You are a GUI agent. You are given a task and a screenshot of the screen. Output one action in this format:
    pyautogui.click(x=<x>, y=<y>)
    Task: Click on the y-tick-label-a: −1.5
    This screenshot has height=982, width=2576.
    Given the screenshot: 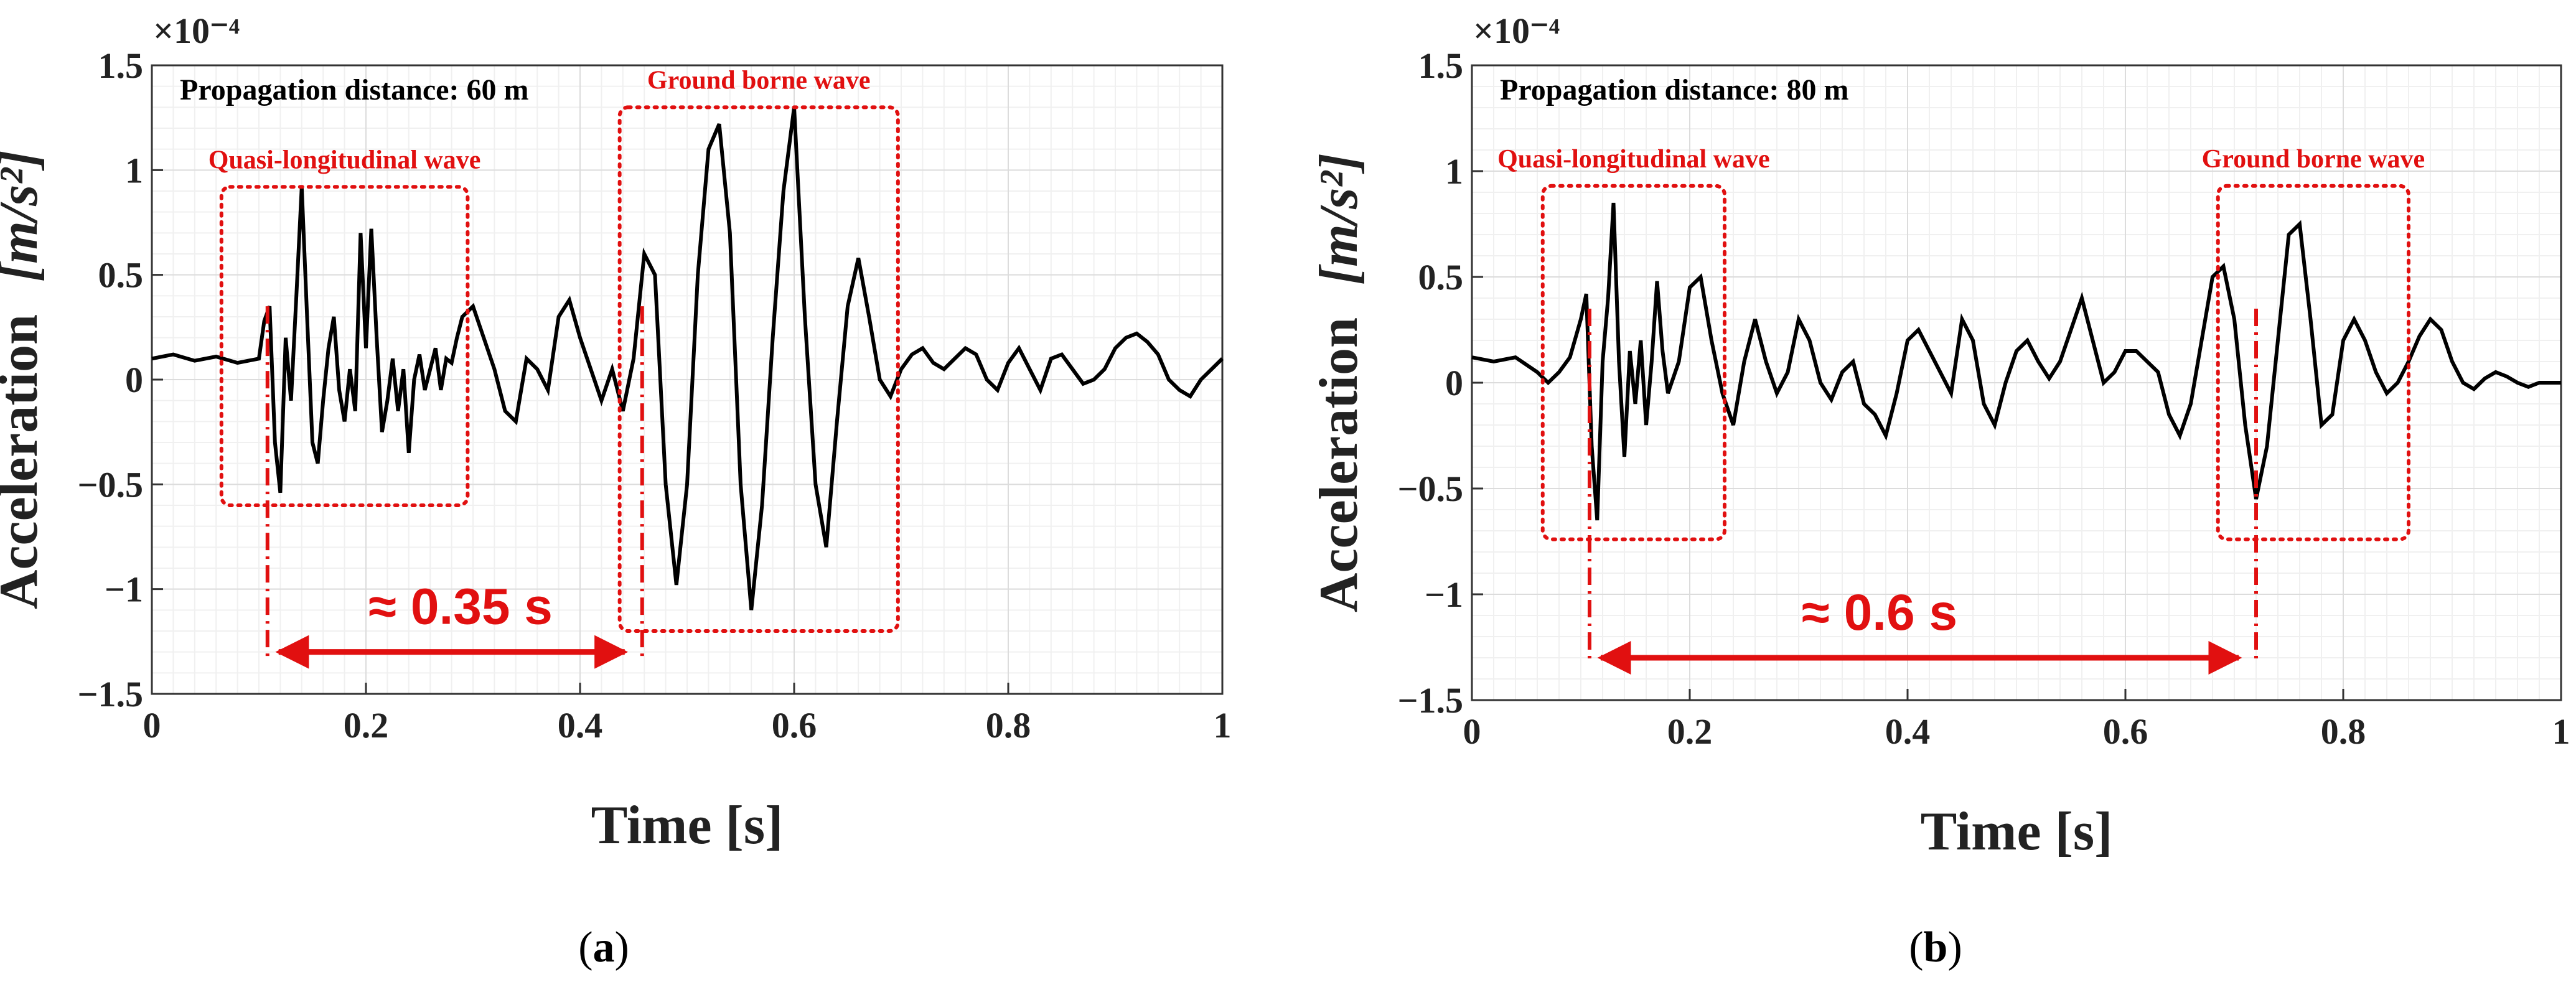 What is the action you would take?
    pyautogui.click(x=110, y=694)
    